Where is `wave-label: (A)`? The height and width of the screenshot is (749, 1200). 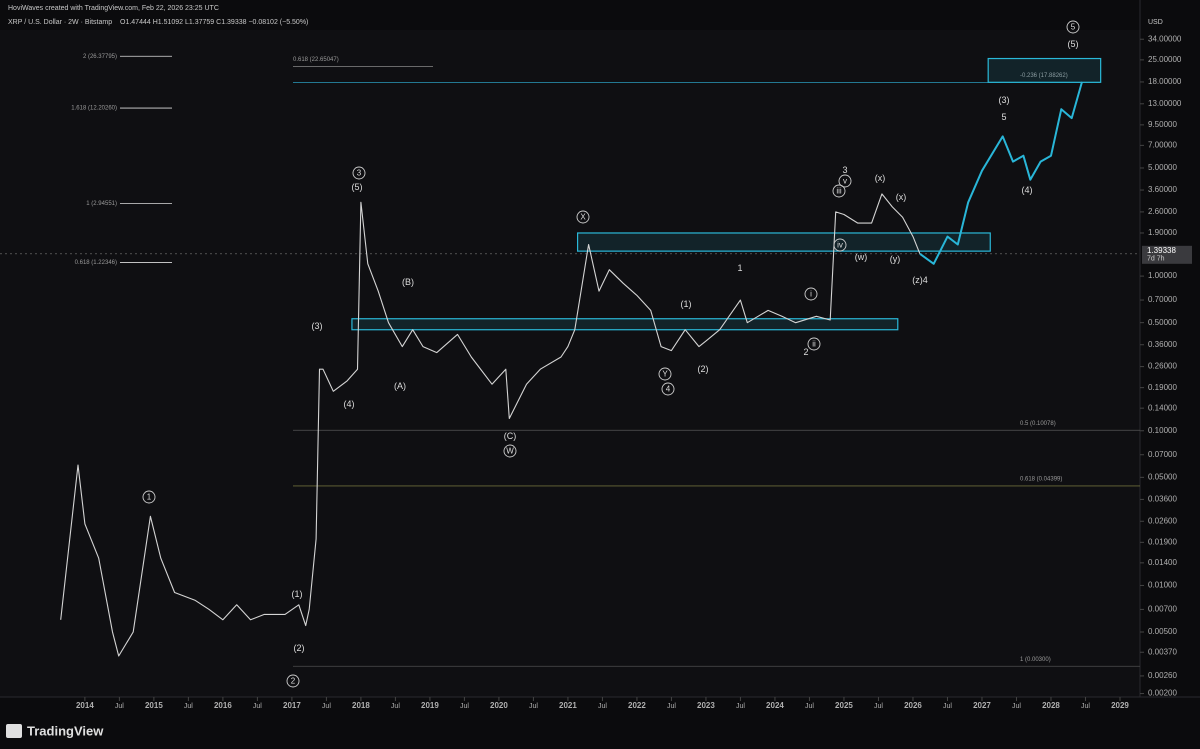
wave-label: (A) is located at coordinates (400, 386).